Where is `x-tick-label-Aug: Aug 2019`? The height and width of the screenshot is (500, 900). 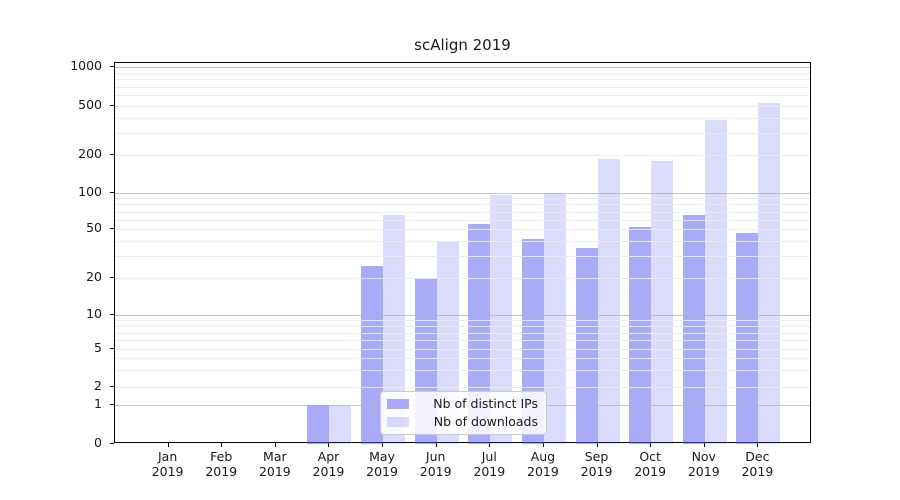
x-tick-label-Aug: Aug 2019 is located at coordinates (543, 464).